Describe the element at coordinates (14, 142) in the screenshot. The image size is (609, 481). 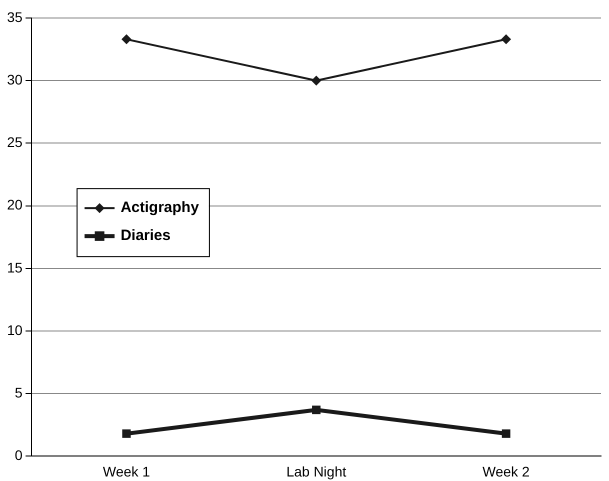
I see `y-tick-label: 25` at that location.